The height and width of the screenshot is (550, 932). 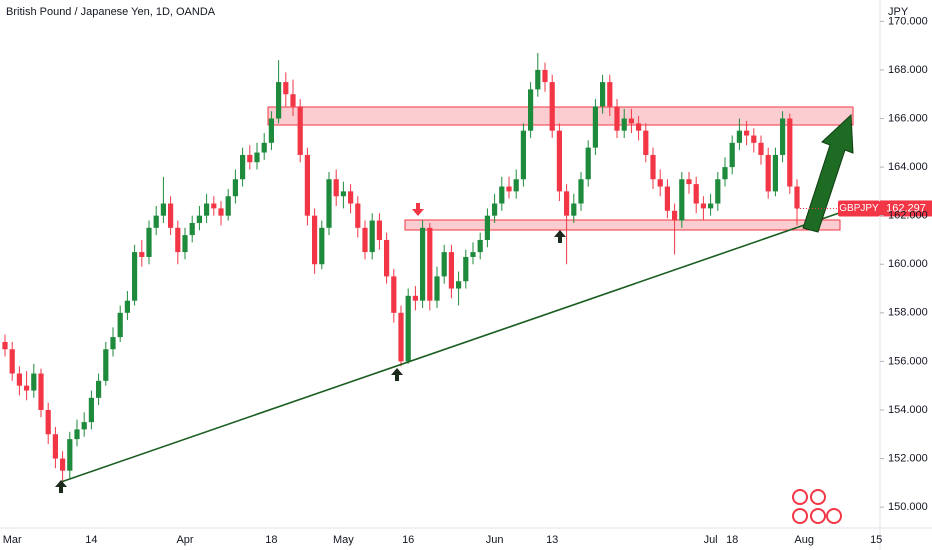 I want to click on chart-title: British Pound / Japanese Yen, 1D, OANDA, so click(x=111, y=12).